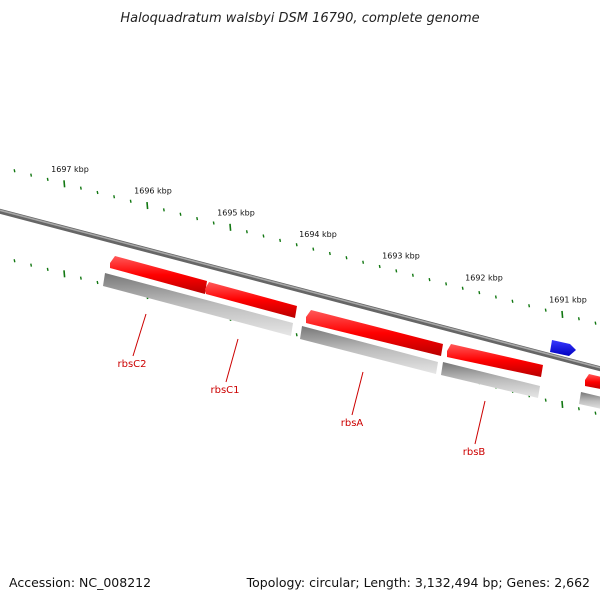 This screenshot has height=600, width=600. Describe the element at coordinates (401, 256) in the screenshot. I see `ruler-tick-label: 1693 kbp` at that location.